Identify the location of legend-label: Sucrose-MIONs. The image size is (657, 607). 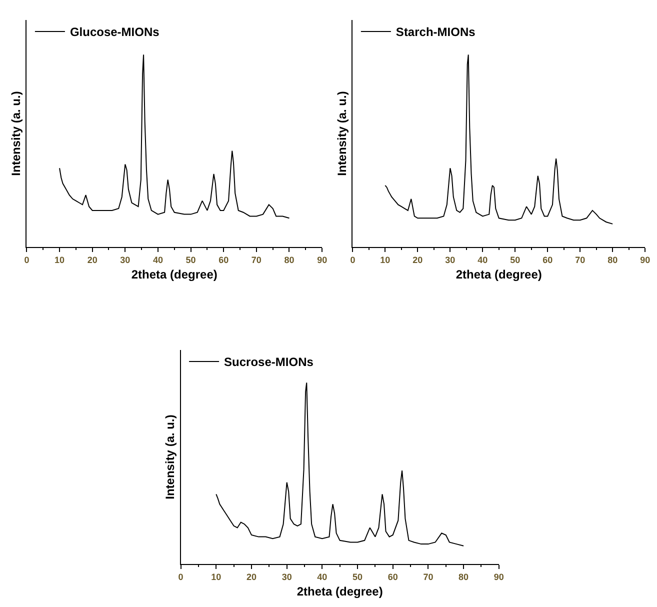
(269, 362).